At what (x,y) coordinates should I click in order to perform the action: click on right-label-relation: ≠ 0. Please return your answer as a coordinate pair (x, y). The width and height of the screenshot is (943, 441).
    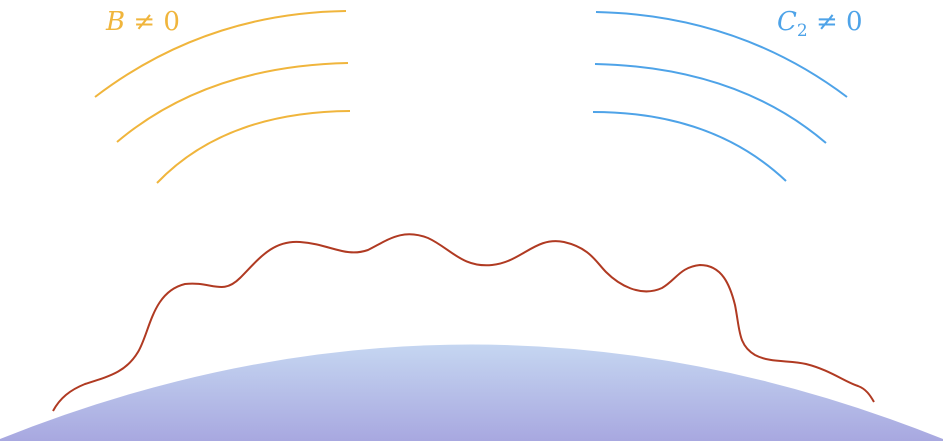
    Looking at the image, I should click on (835, 22).